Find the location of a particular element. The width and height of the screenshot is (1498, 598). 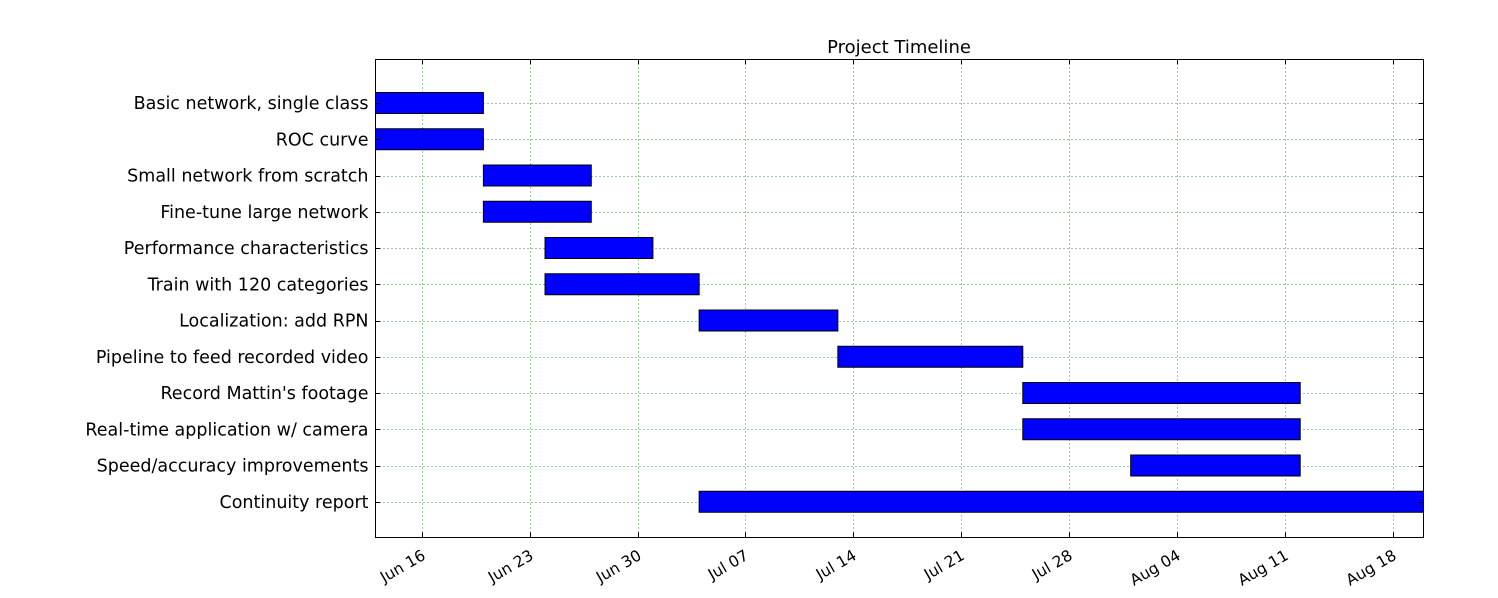

x-tick-label: Aug 04 is located at coordinates (1155, 567).